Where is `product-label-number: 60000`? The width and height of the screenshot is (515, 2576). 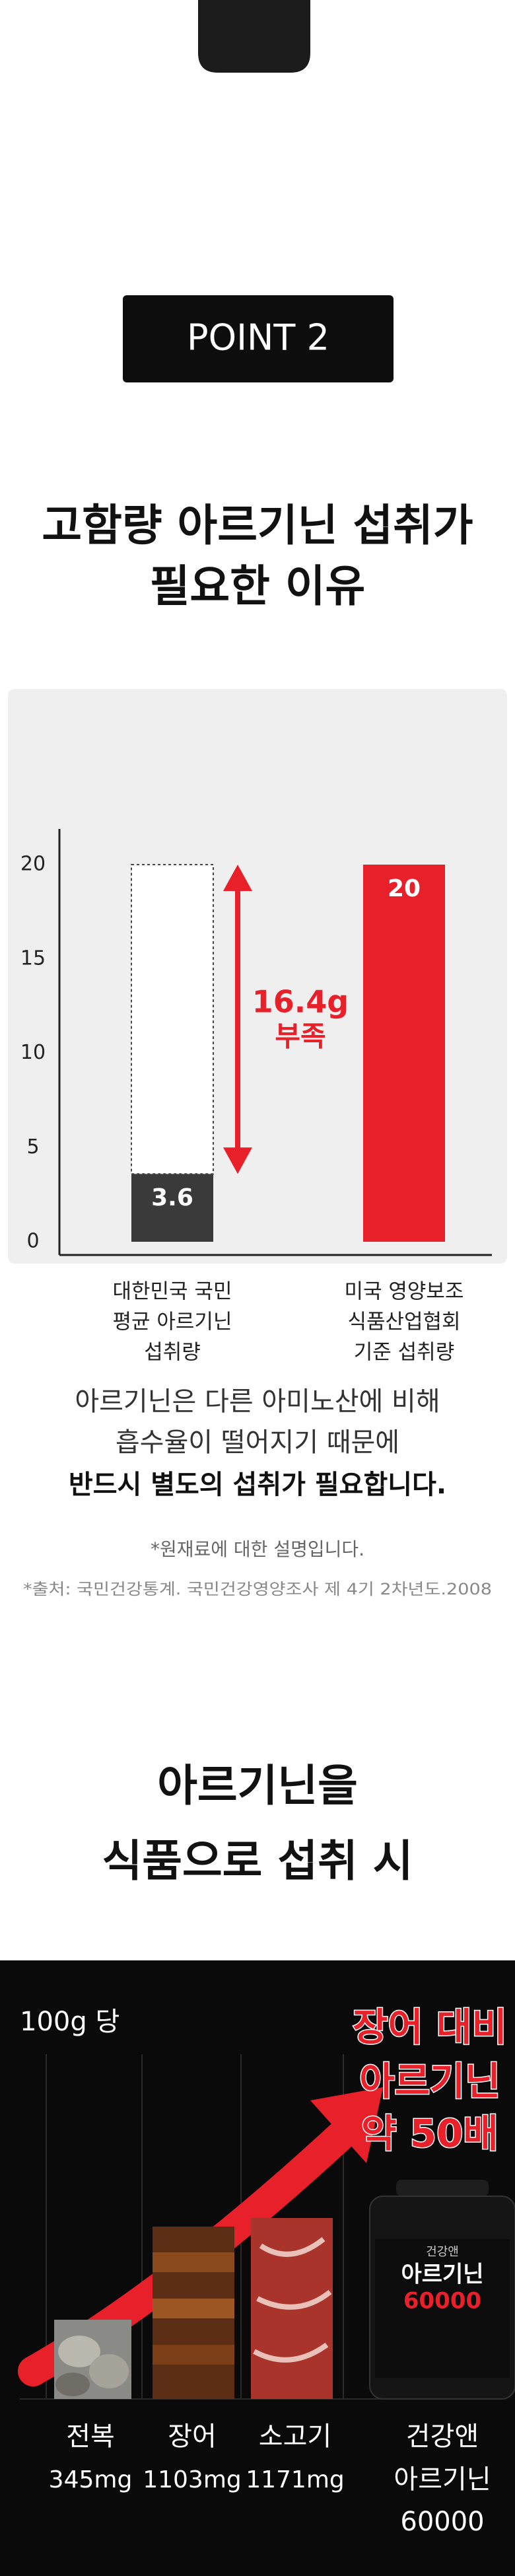 product-label-number: 60000 is located at coordinates (442, 2301).